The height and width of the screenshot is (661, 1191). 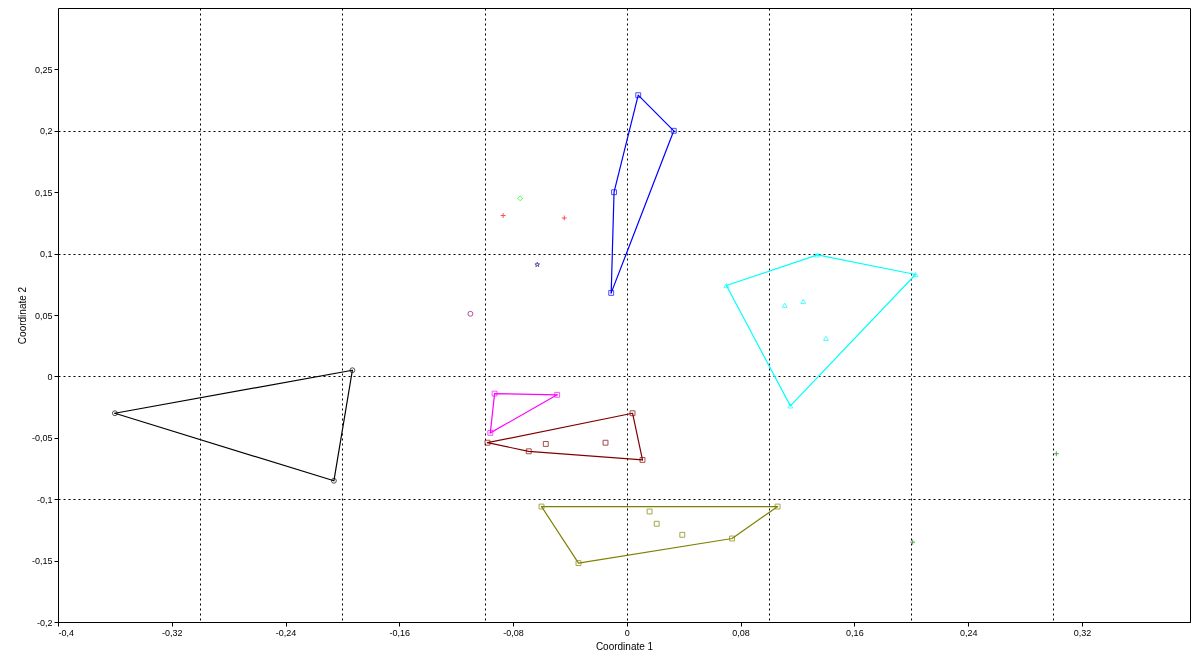 I want to click on y-tick-label: -0,05, so click(x=42, y=438).